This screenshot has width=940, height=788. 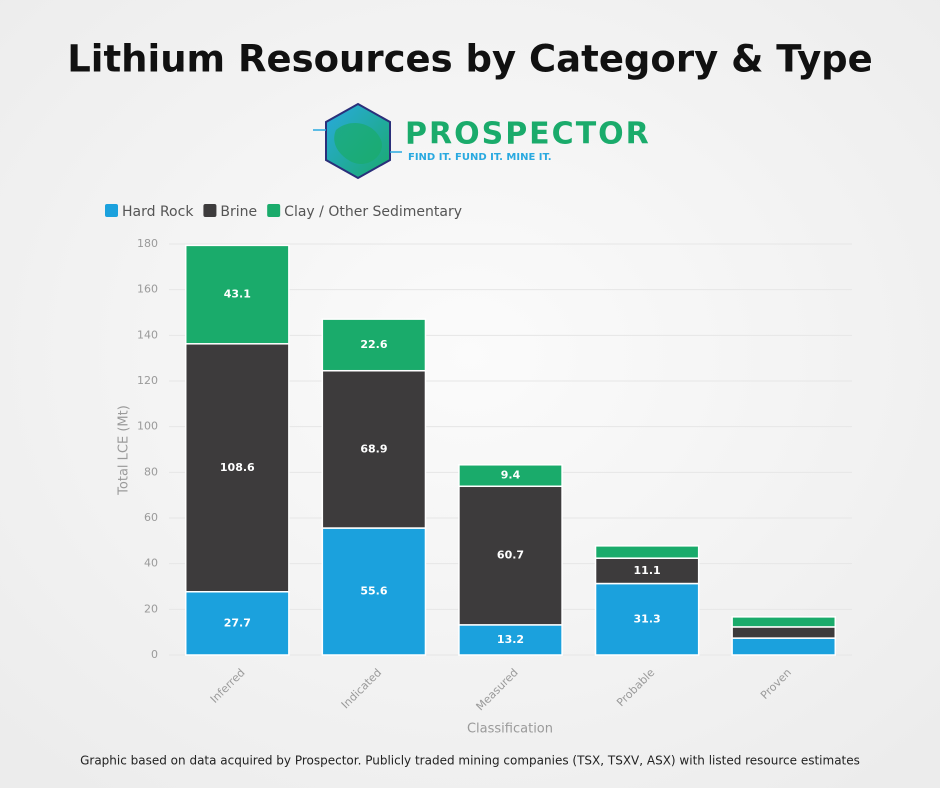 What do you see at coordinates (147, 334) in the screenshot?
I see `y-tick-label: 140` at bounding box center [147, 334].